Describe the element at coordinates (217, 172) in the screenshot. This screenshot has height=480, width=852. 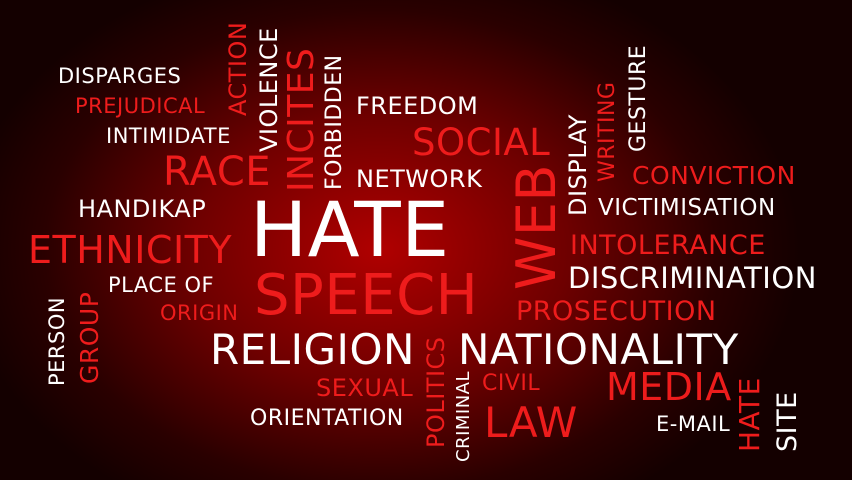
I see `word-race: RACE` at that location.